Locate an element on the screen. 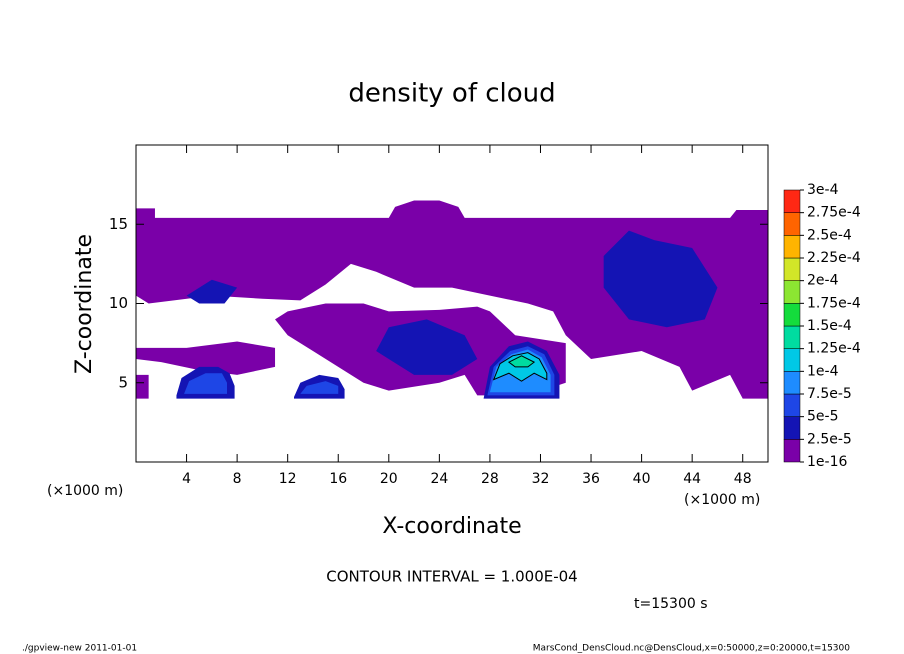 The width and height of the screenshot is (904, 654). colorbar-label: 1e-16 is located at coordinates (827, 462).